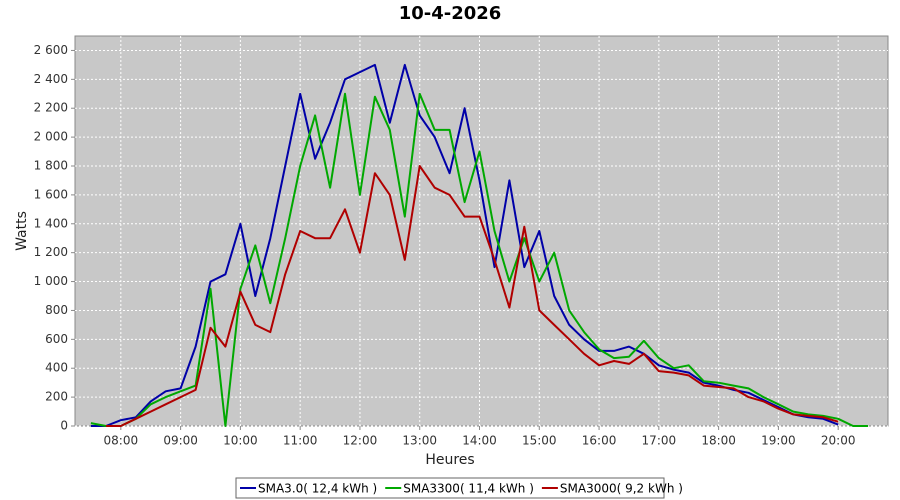 This screenshot has height=500, width=900. Describe the element at coordinates (317, 489) in the screenshot. I see `legend-label: SMA3.0( 12,4 kWh )` at that location.